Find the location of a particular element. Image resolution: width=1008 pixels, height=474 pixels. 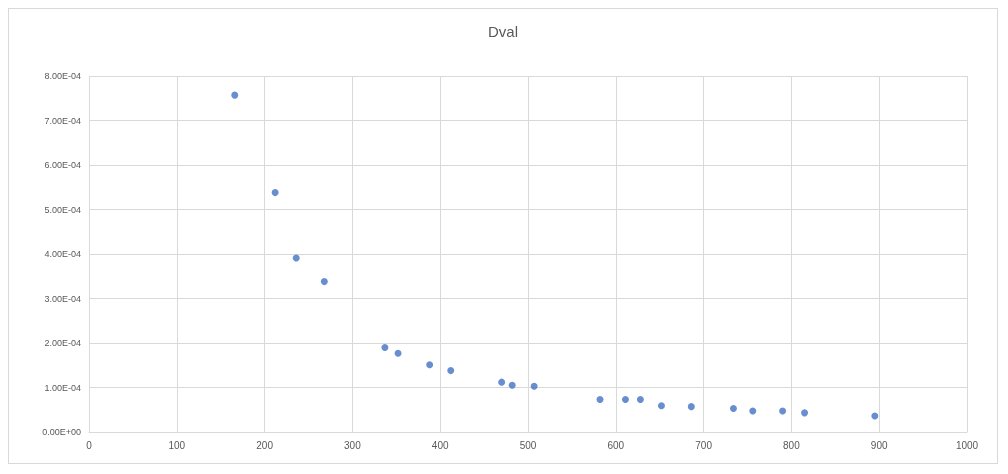

y-tick-label: 6.00E-04 is located at coordinates (62, 165).